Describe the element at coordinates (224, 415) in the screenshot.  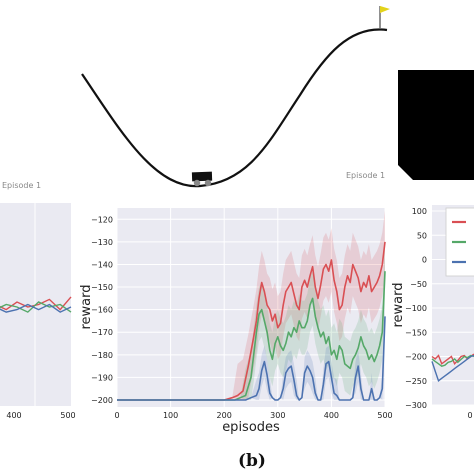
I see `x-tick-label: 200` at that location.